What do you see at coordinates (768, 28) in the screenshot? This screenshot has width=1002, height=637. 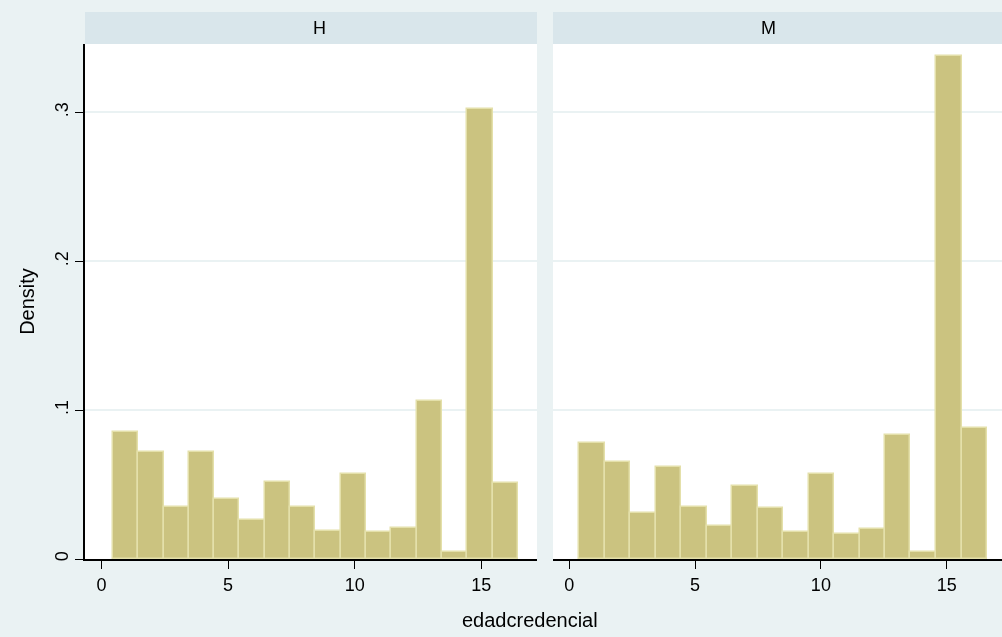 I see `chart-title: M` at bounding box center [768, 28].